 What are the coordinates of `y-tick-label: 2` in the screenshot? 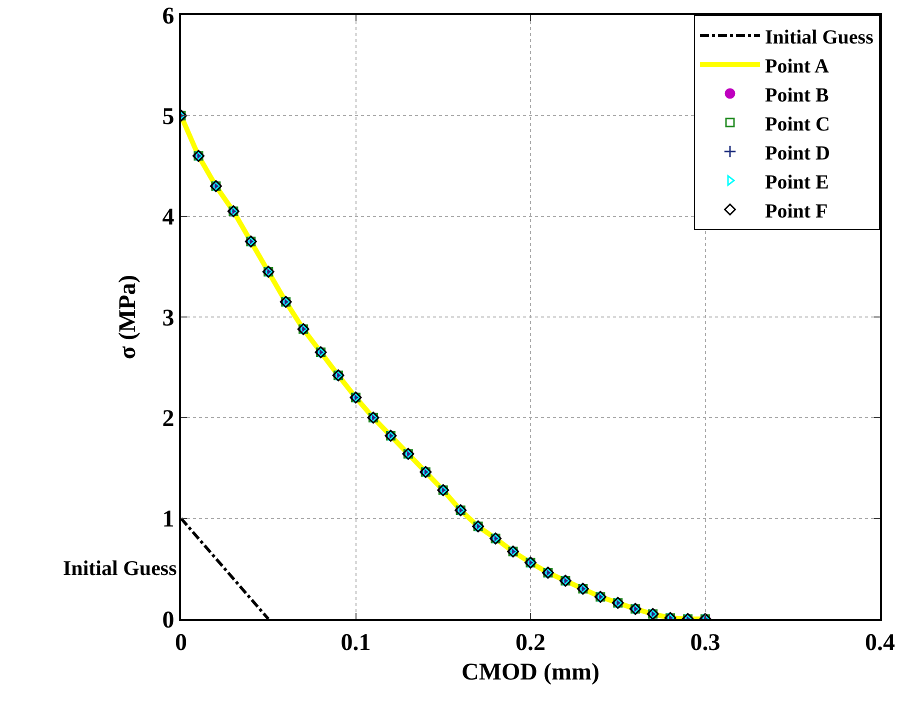 It's located at (168, 419).